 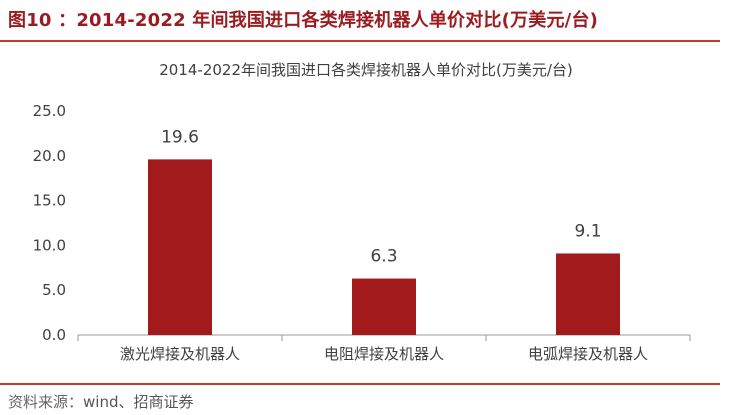 I want to click on source-text: wind、招商证券, so click(x=138, y=402).